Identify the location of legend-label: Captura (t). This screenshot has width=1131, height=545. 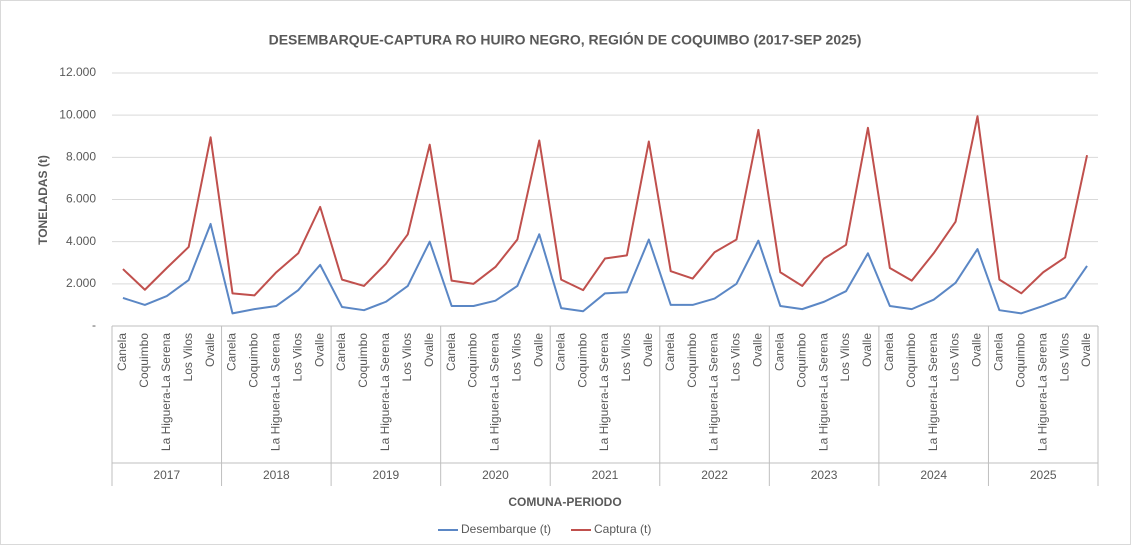
(622, 529).